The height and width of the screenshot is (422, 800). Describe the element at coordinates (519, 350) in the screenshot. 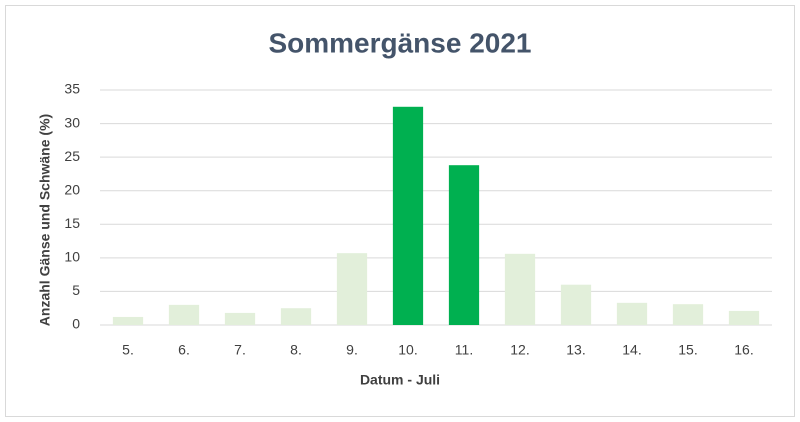

I see `x-tick-label: 12.` at that location.